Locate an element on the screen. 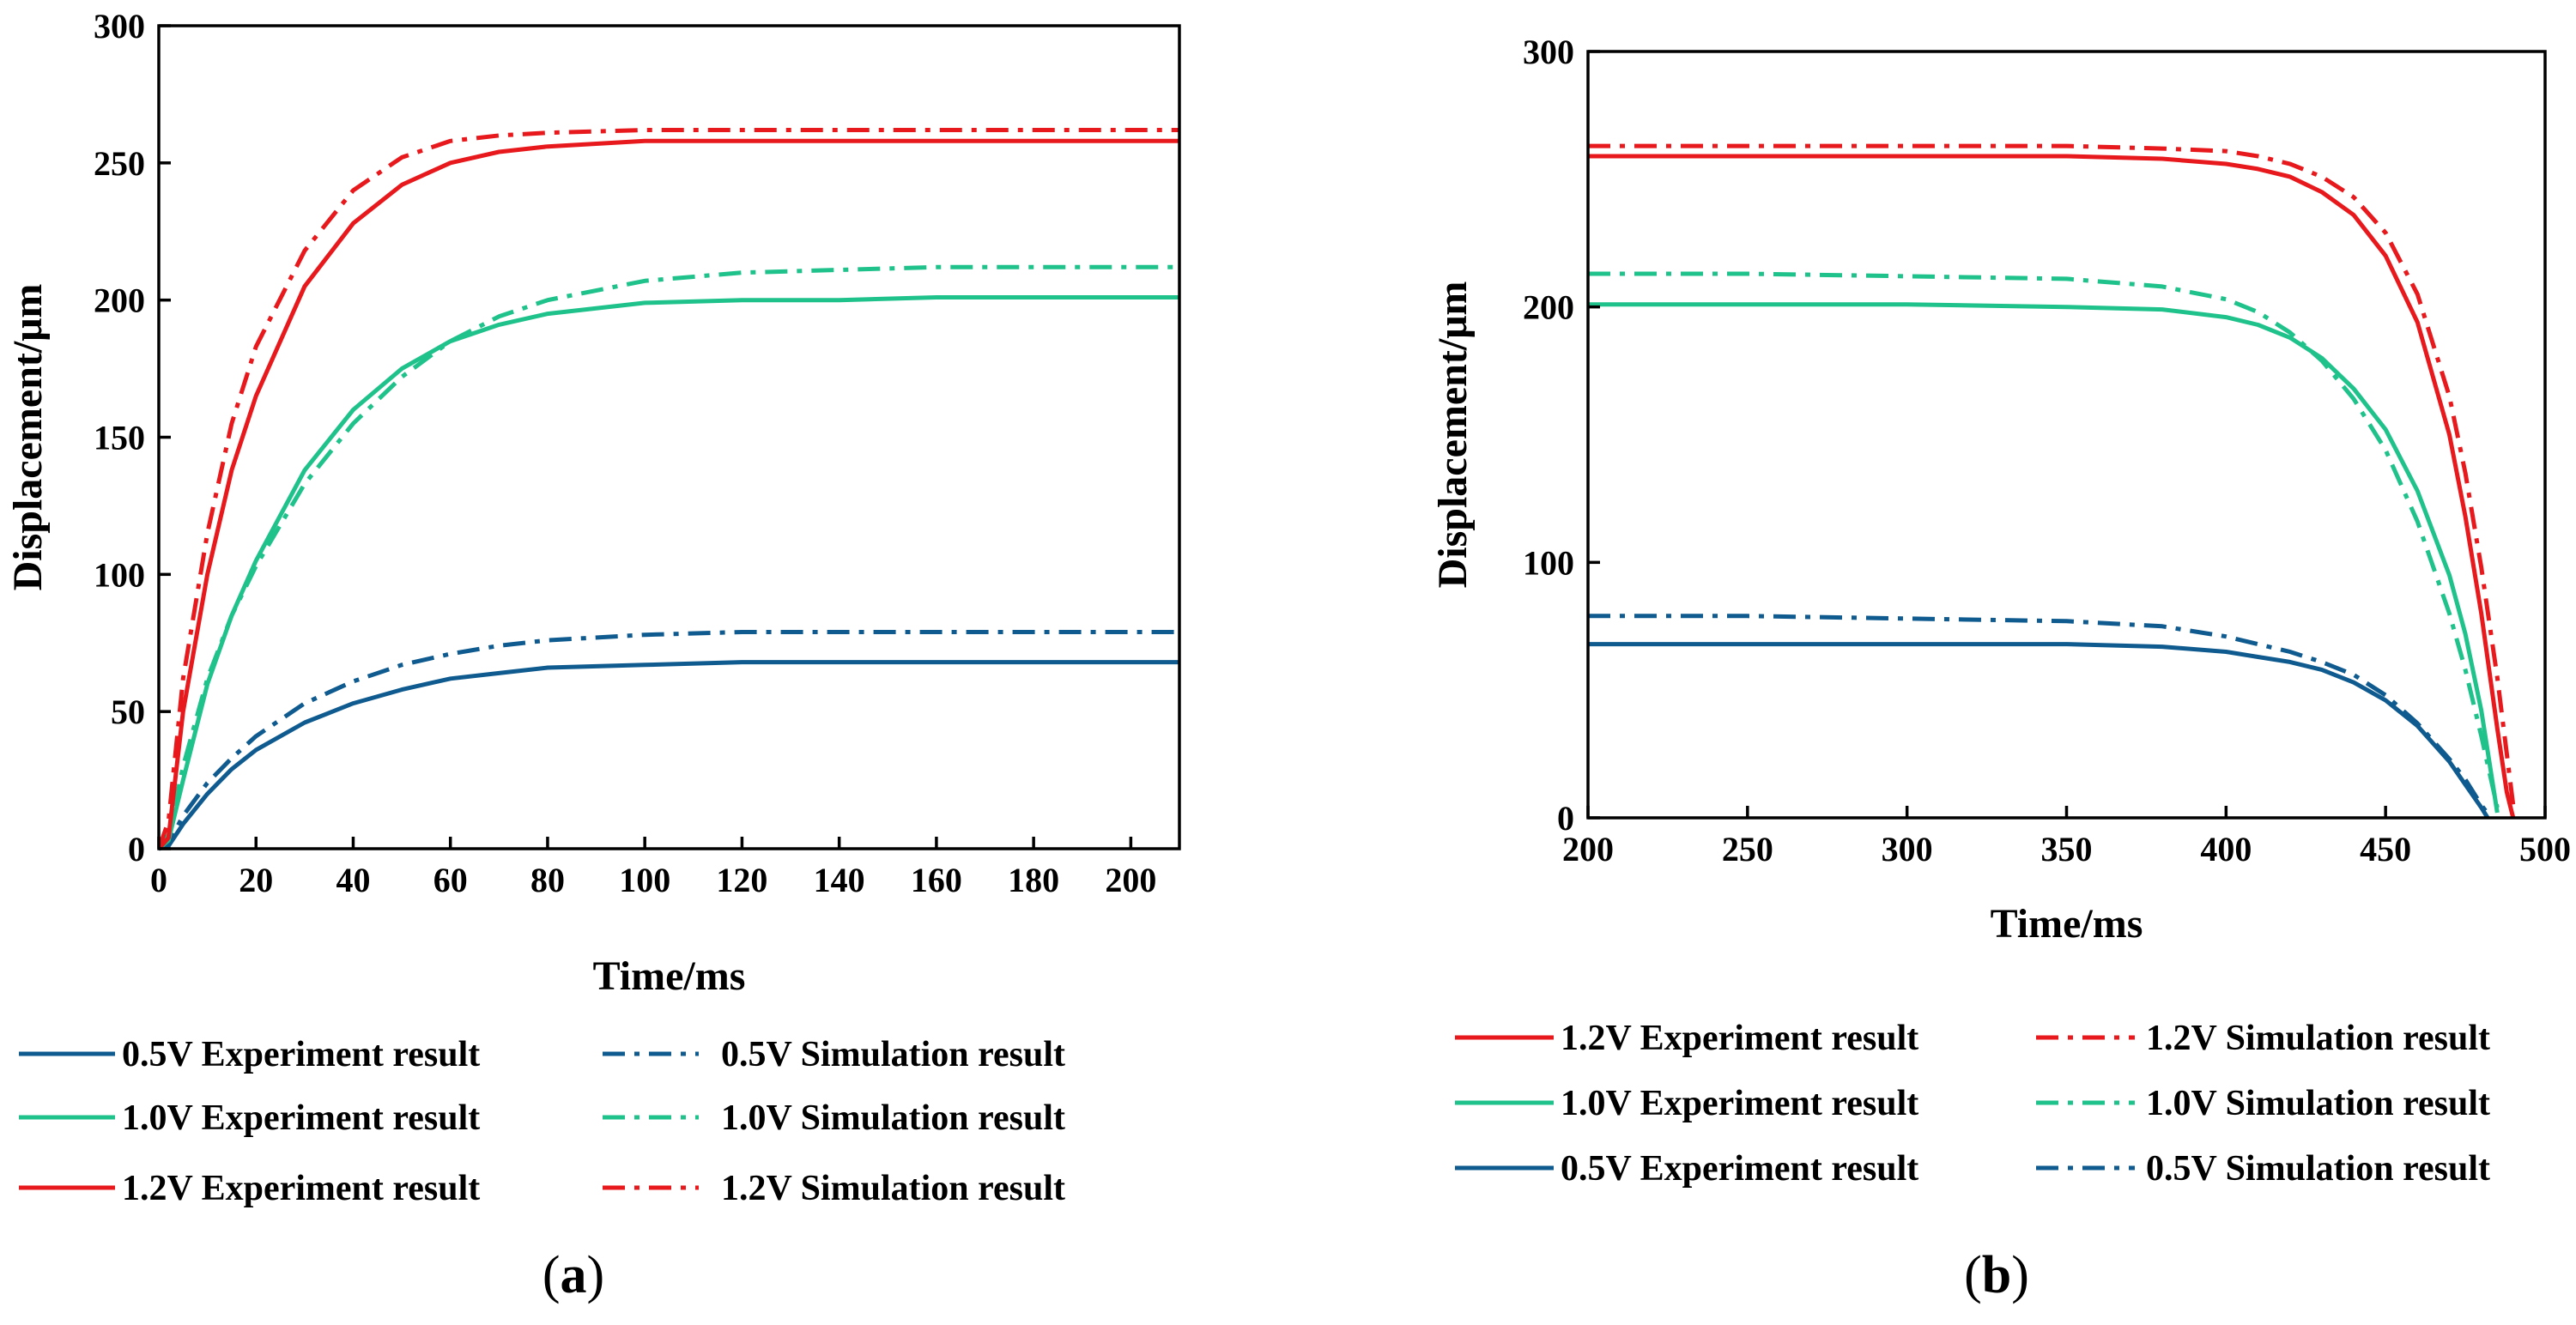 The image size is (2576, 1325). x-tick-label: 250 is located at coordinates (1747, 849).